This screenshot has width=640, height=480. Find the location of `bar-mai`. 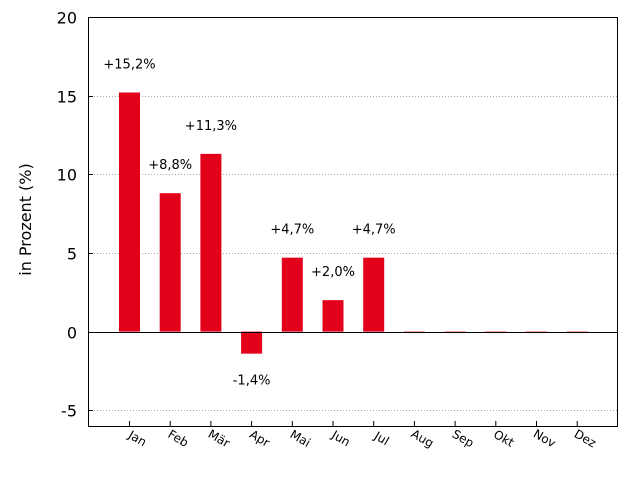

bar-mai is located at coordinates (292, 294).